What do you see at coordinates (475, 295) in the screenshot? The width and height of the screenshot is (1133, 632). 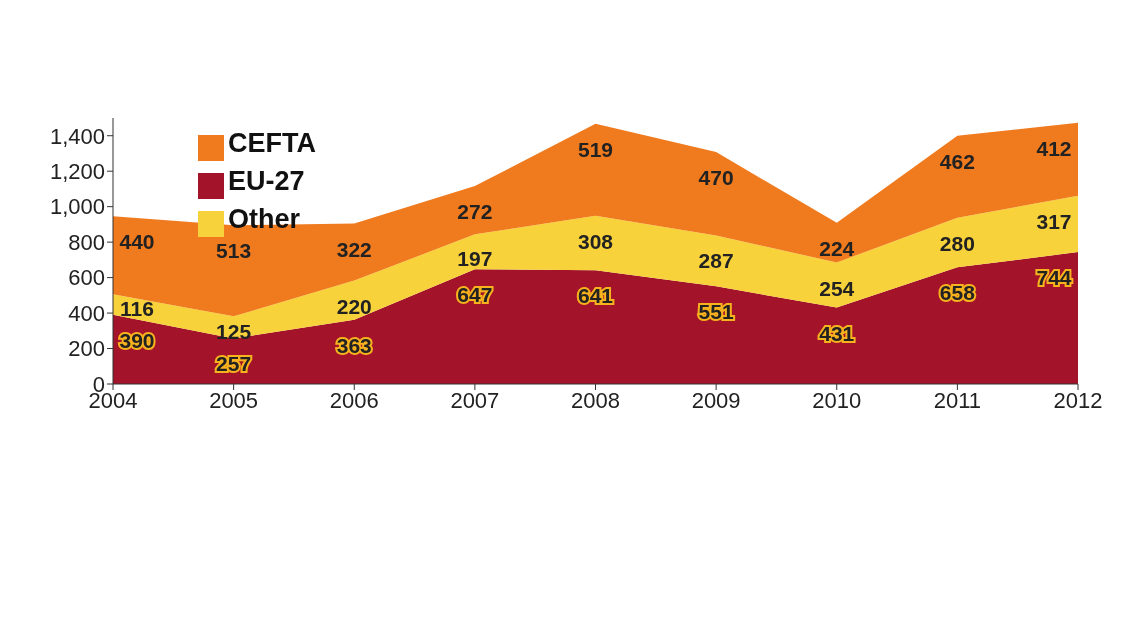 I see `data-label: 647` at bounding box center [475, 295].